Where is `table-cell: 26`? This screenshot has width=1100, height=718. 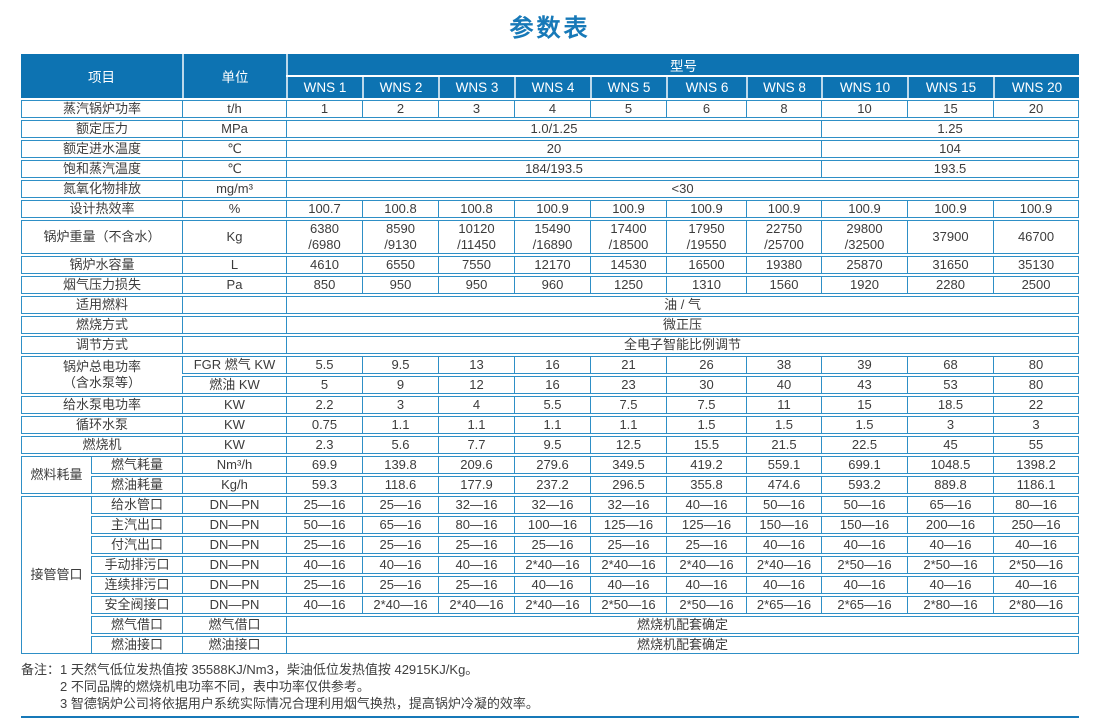
table-cell: 26 is located at coordinates (706, 365).